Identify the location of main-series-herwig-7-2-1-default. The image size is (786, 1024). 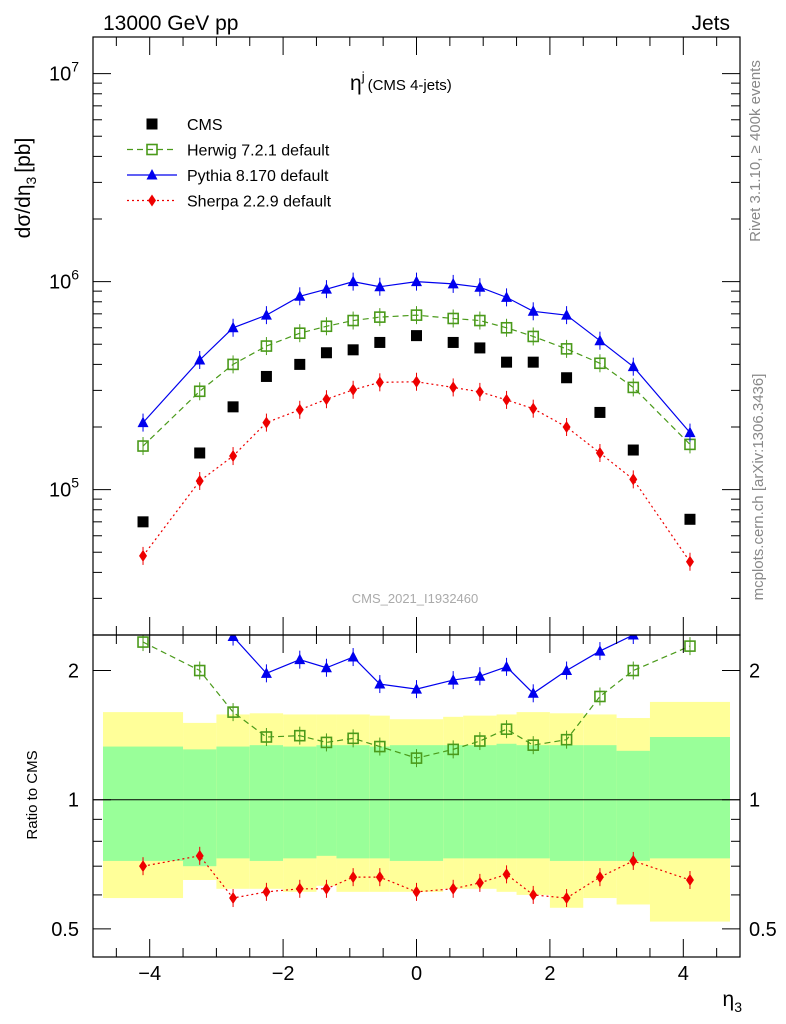
(416, 381).